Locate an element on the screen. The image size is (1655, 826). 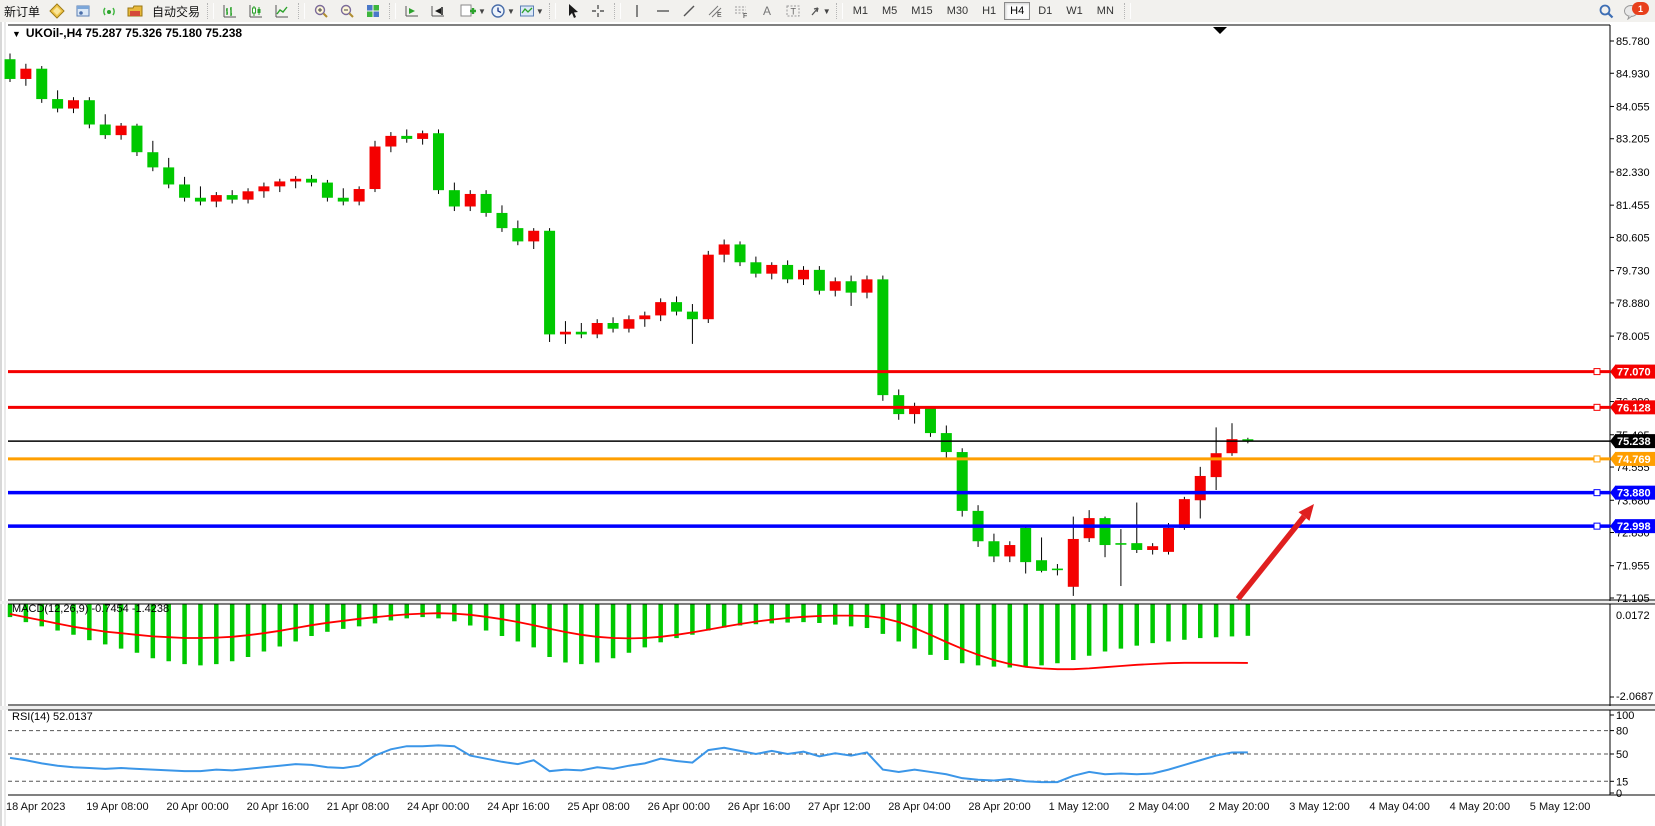
price-tick-label: 79.730 is located at coordinates (1633, 272).